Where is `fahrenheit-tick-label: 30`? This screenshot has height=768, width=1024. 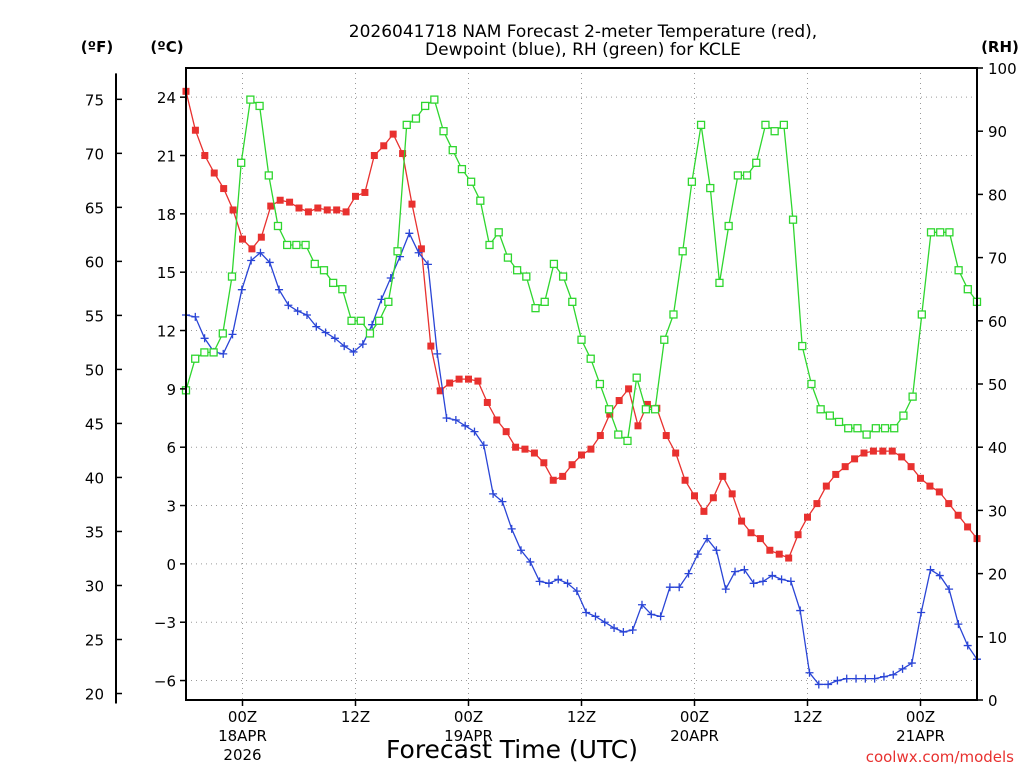 fahrenheit-tick-label: 30 is located at coordinates (94, 586).